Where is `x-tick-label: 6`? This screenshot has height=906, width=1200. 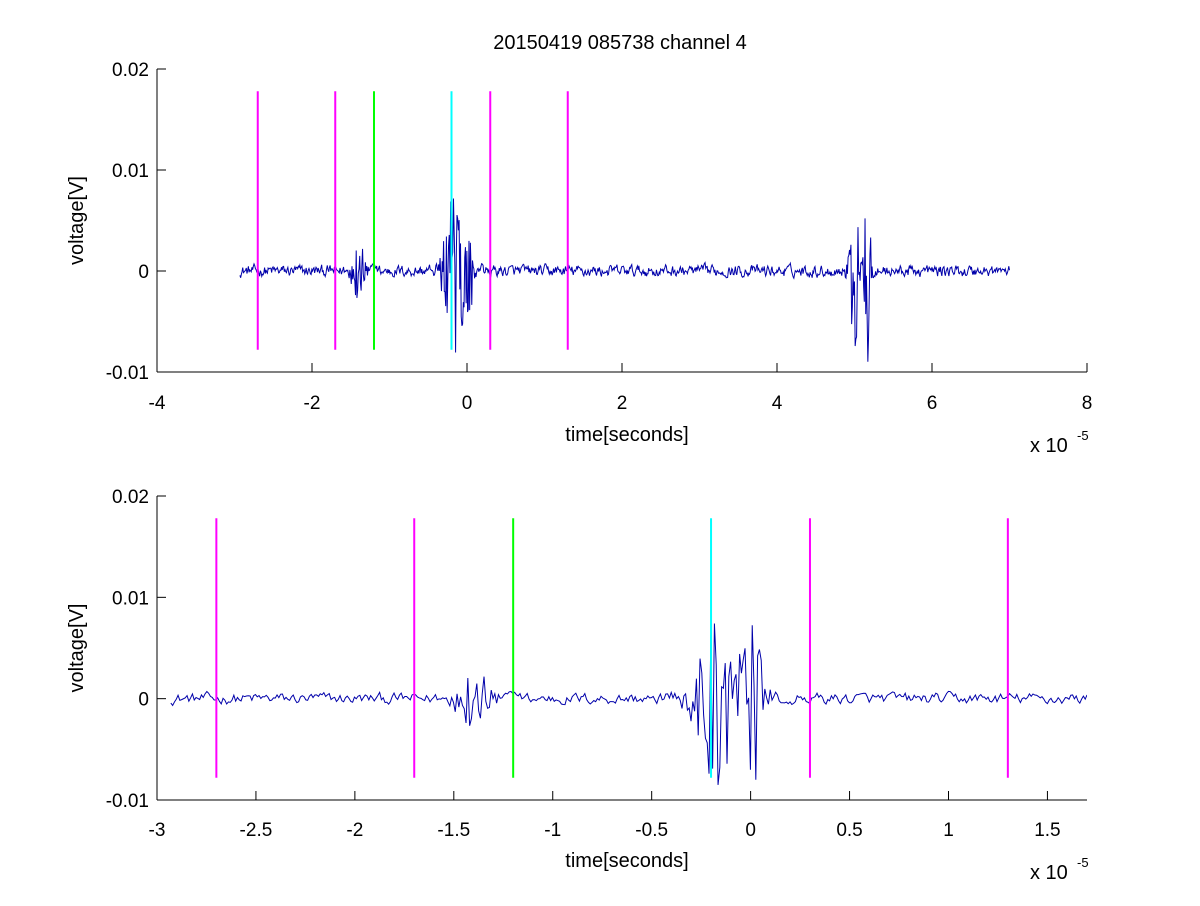
x-tick-label: 6 is located at coordinates (932, 403).